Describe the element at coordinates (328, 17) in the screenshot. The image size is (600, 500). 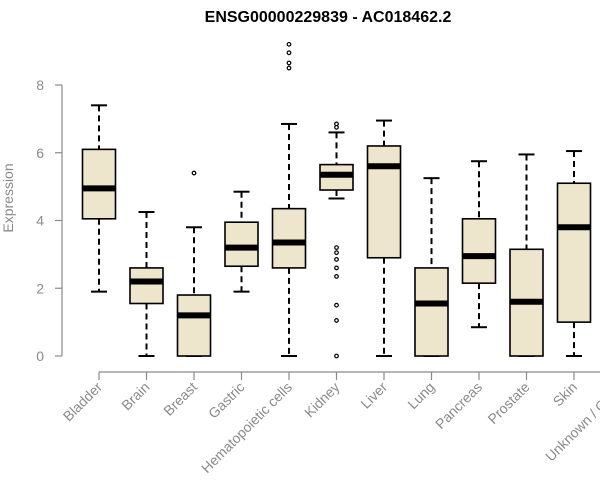
I see `chart-title: ENSG00000229839 - AC018462.2` at that location.